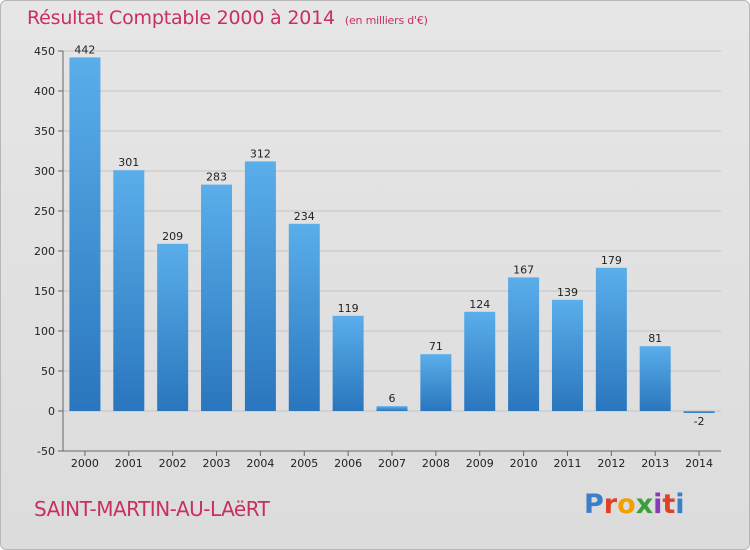 This screenshot has height=550, width=750. I want to click on x-tick-label: 2003, so click(217, 463).